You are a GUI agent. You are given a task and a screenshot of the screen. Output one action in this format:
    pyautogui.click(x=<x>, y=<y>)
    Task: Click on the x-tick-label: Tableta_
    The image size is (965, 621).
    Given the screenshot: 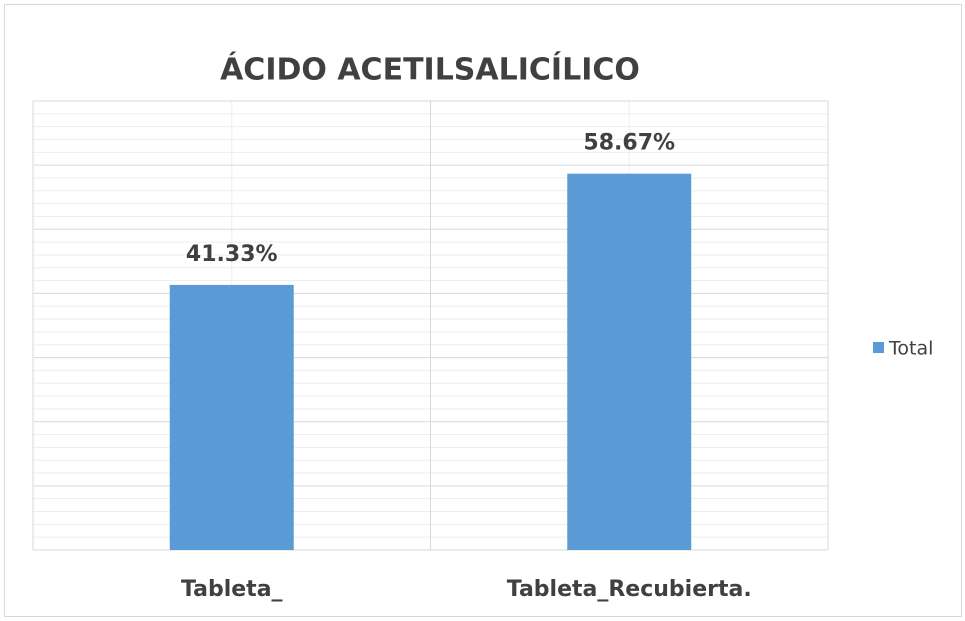 What is the action you would take?
    pyautogui.click(x=232, y=589)
    